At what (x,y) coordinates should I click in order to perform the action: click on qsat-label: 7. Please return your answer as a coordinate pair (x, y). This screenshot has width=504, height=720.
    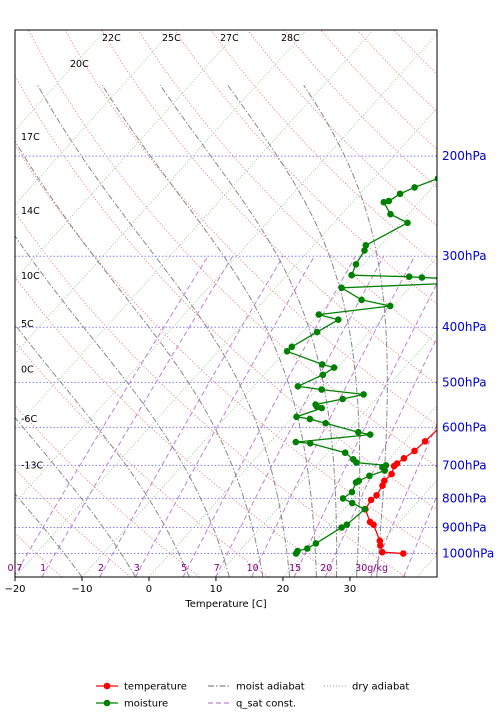
    Looking at the image, I should click on (217, 568).